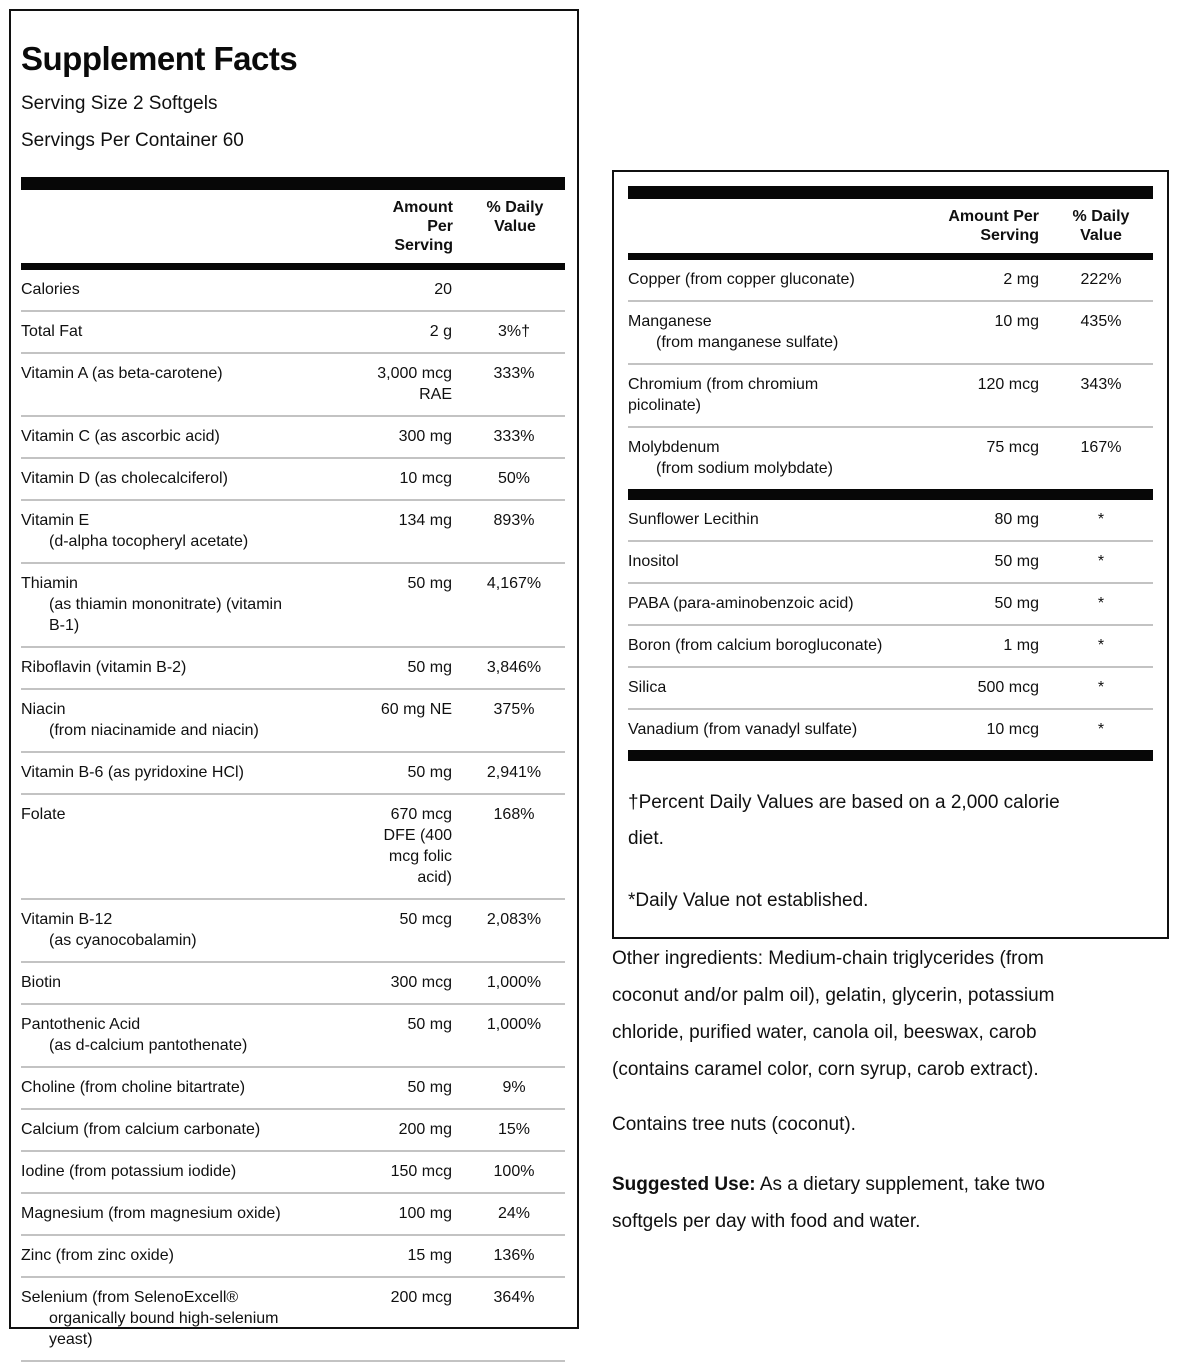 The image size is (1195, 1362). What do you see at coordinates (734, 1124) in the screenshot?
I see `allergen-text: Contains tree nuts (coconut).` at bounding box center [734, 1124].